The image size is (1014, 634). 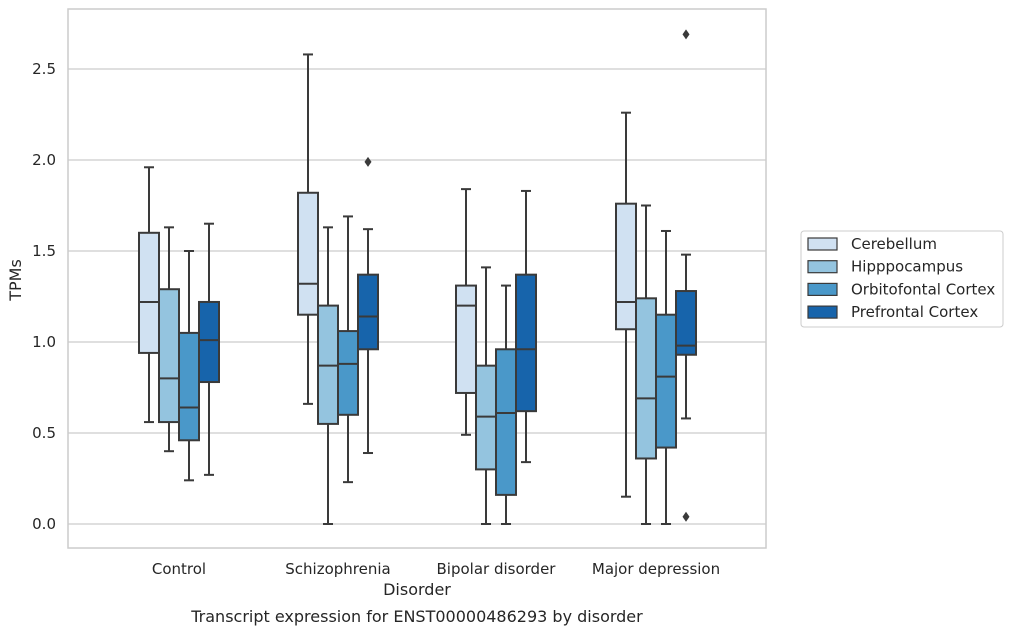 I want to click on y-tick-label: 1.0, so click(x=44, y=342).